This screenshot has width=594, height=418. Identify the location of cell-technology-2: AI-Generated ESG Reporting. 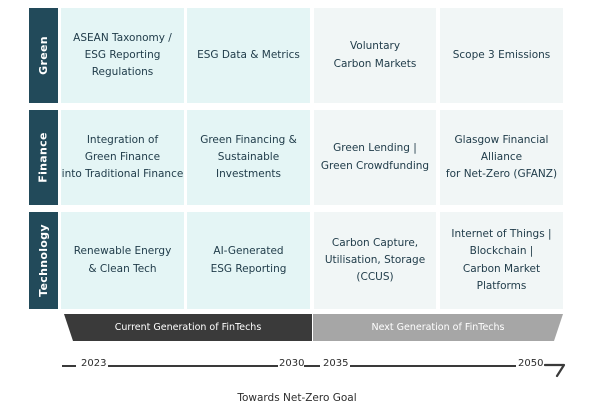
(248, 260).